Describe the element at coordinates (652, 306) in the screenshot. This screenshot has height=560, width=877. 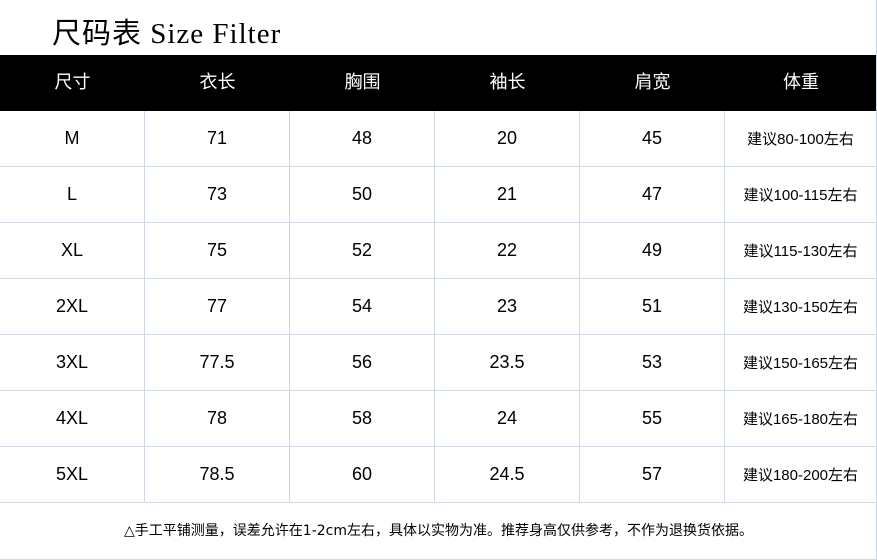
I see `table-cell: 51` at that location.